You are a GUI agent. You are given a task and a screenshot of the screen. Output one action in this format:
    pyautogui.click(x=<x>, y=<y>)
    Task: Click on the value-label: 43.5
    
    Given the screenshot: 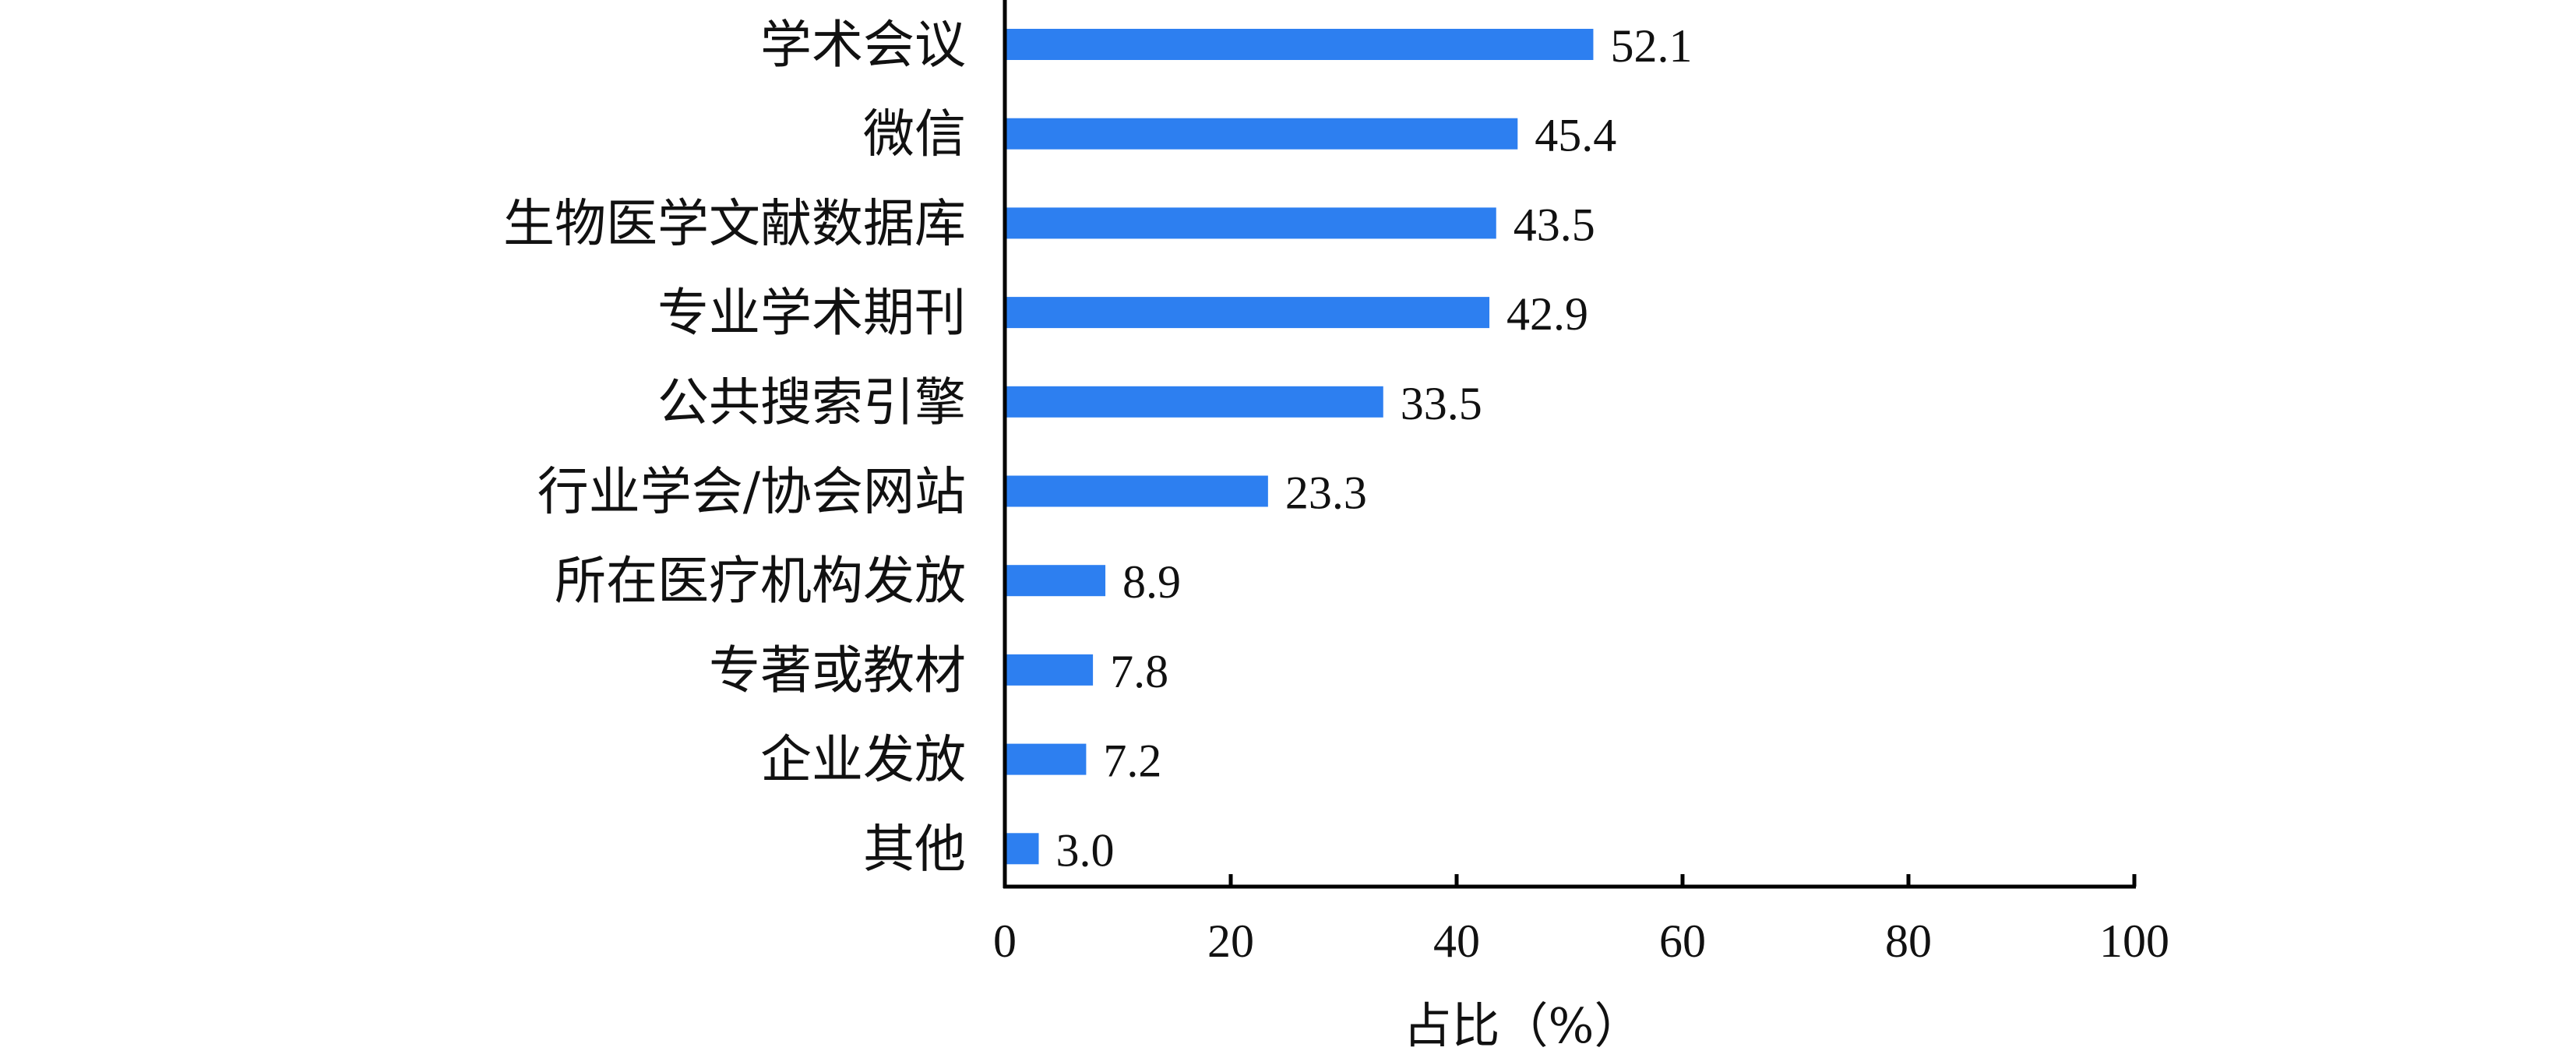 What is the action you would take?
    pyautogui.click(x=1554, y=224)
    